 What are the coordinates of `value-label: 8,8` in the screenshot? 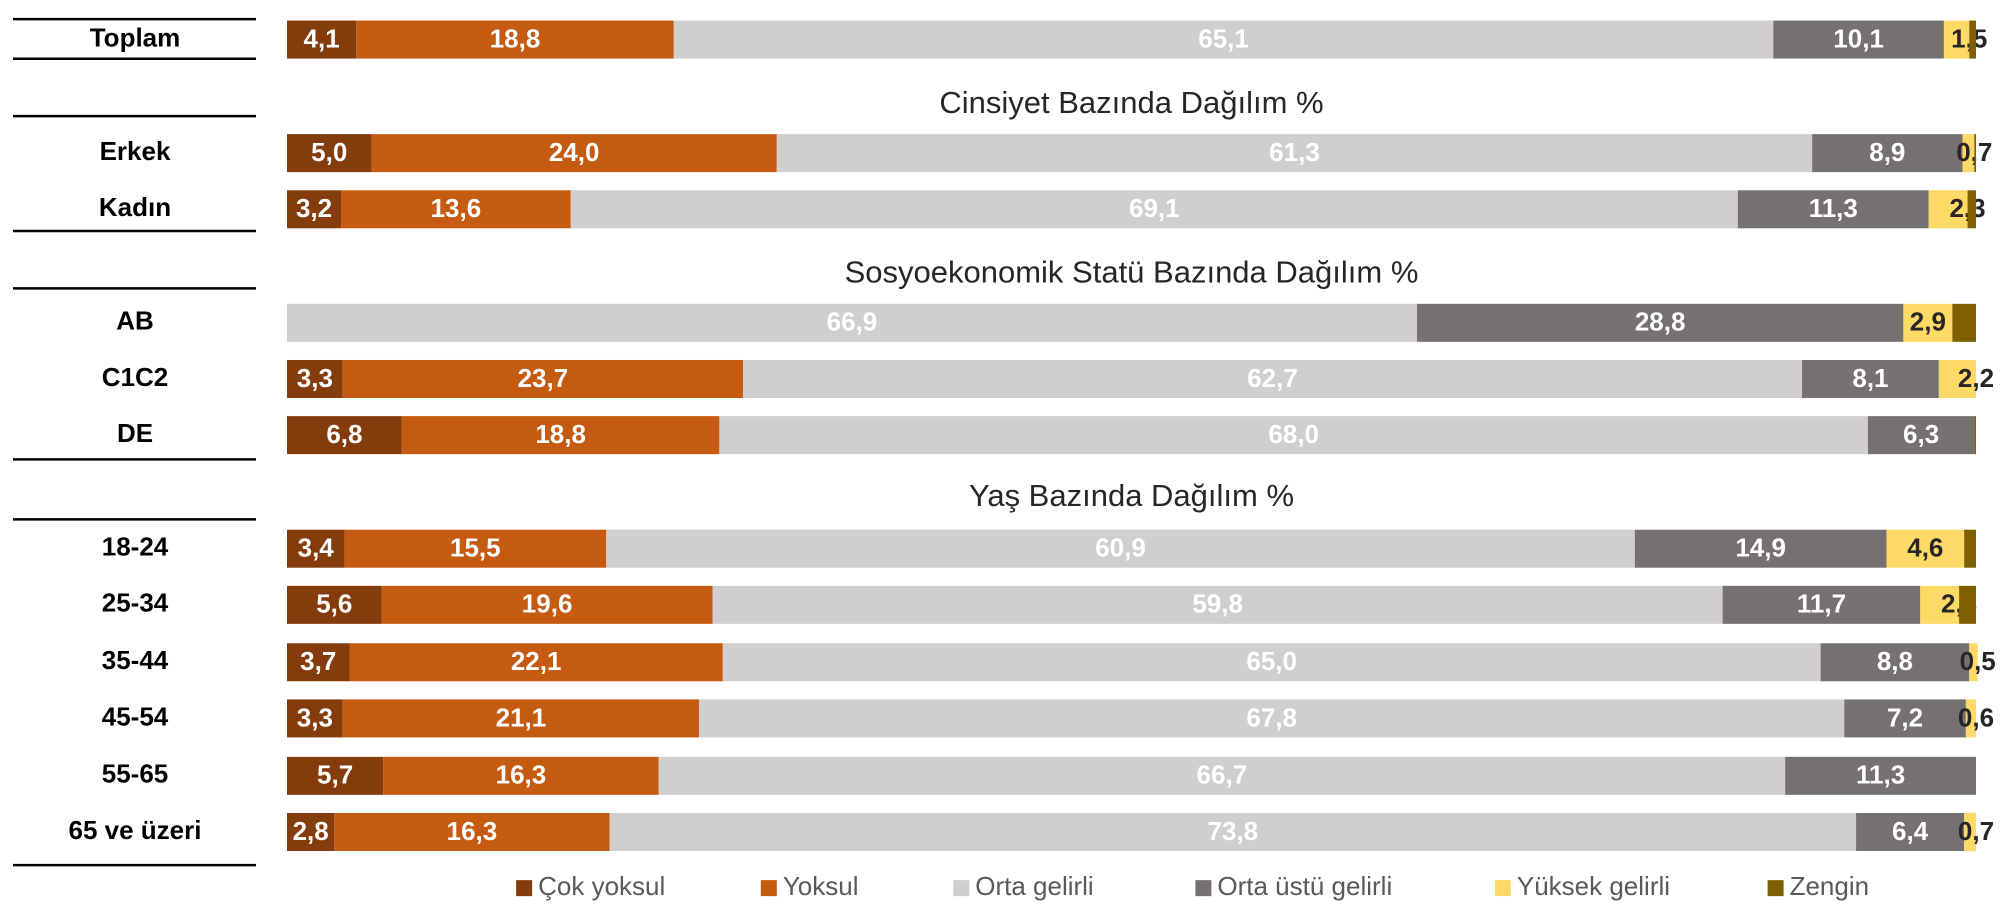 It's located at (1895, 661).